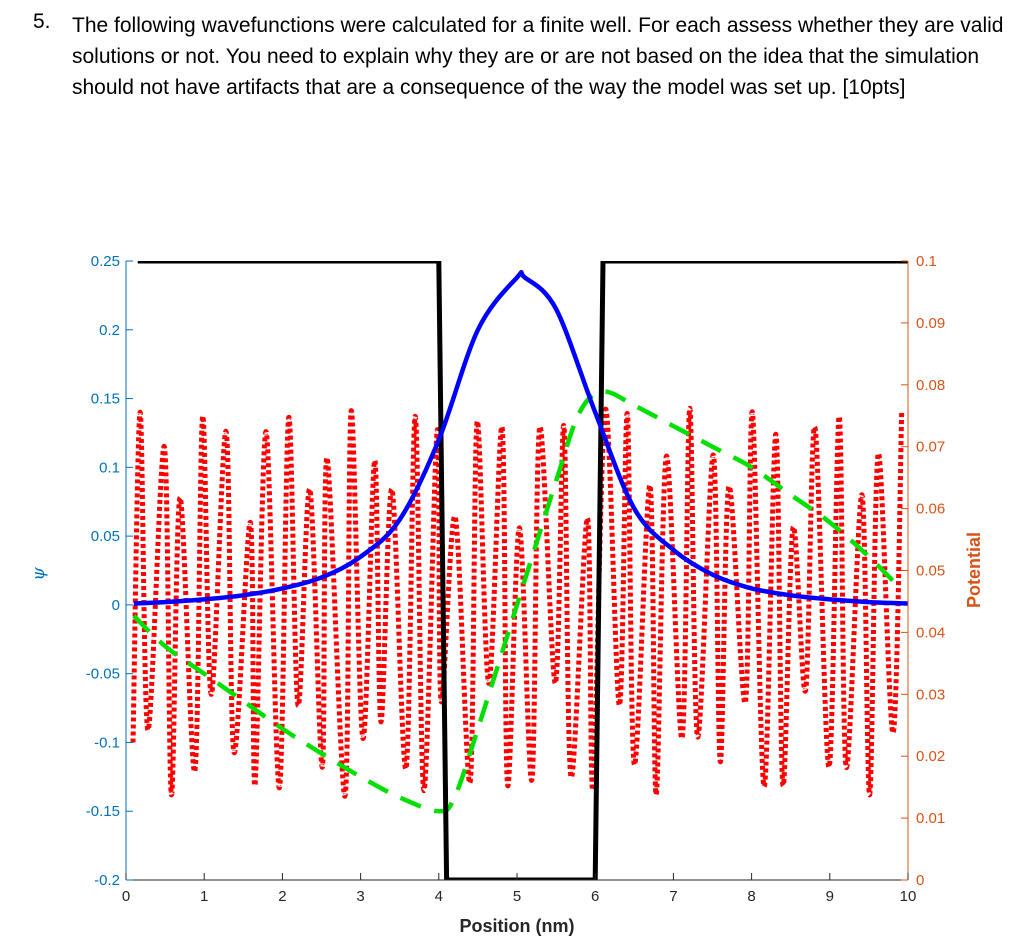 This screenshot has height=945, width=1024. I want to click on x-tick-label: 9, so click(830, 896).